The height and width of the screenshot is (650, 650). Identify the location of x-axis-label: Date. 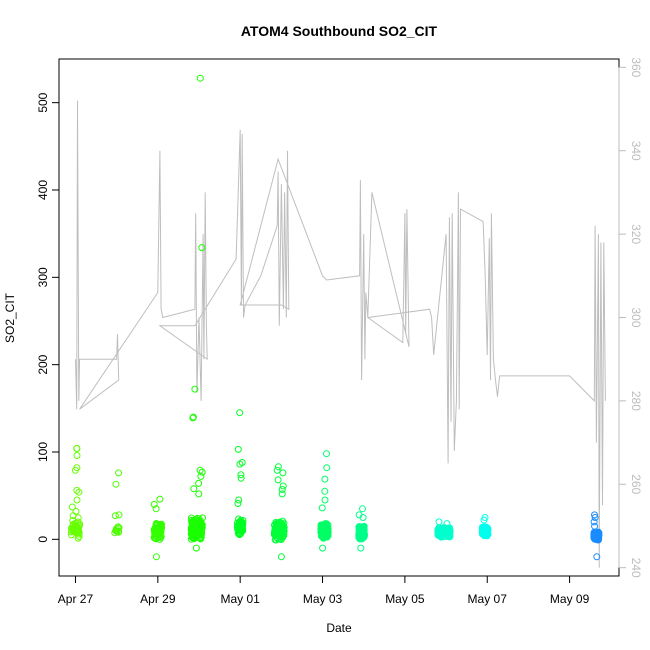
(339, 628).